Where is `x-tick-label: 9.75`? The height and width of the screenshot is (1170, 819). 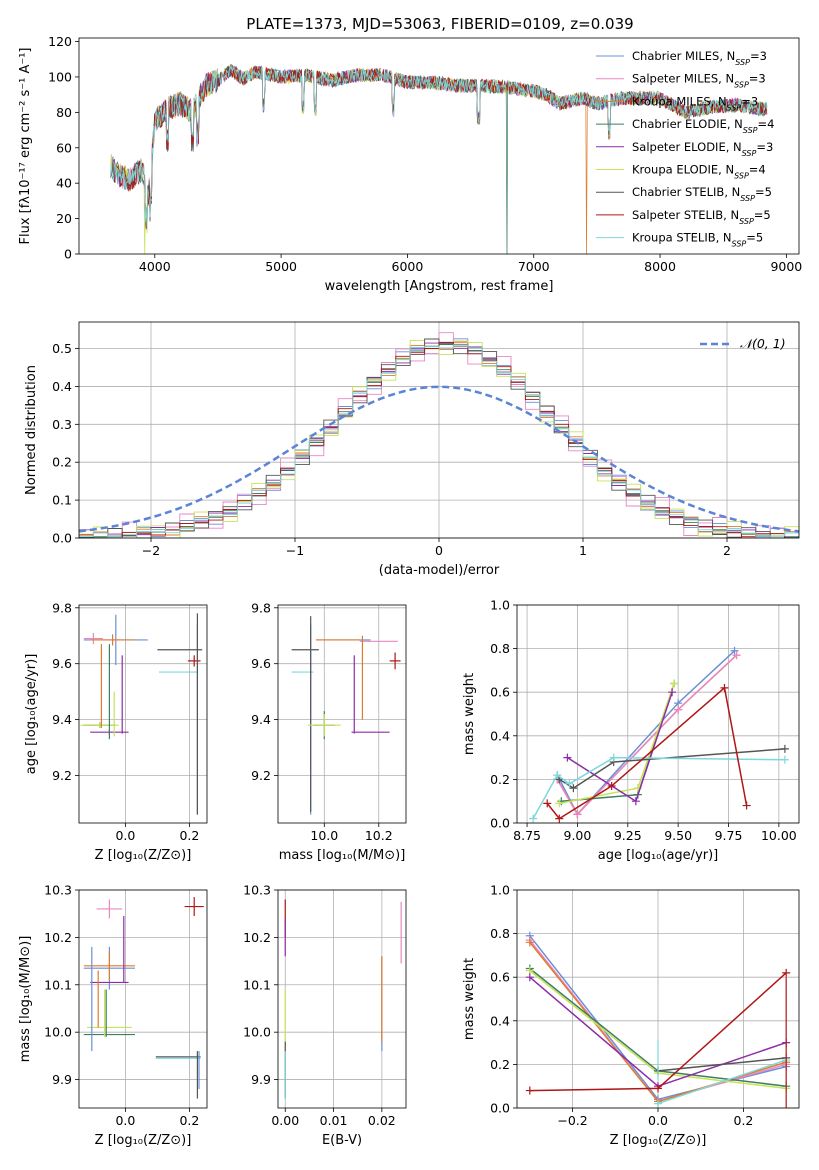
x-tick-label: 9.75 is located at coordinates (729, 835).